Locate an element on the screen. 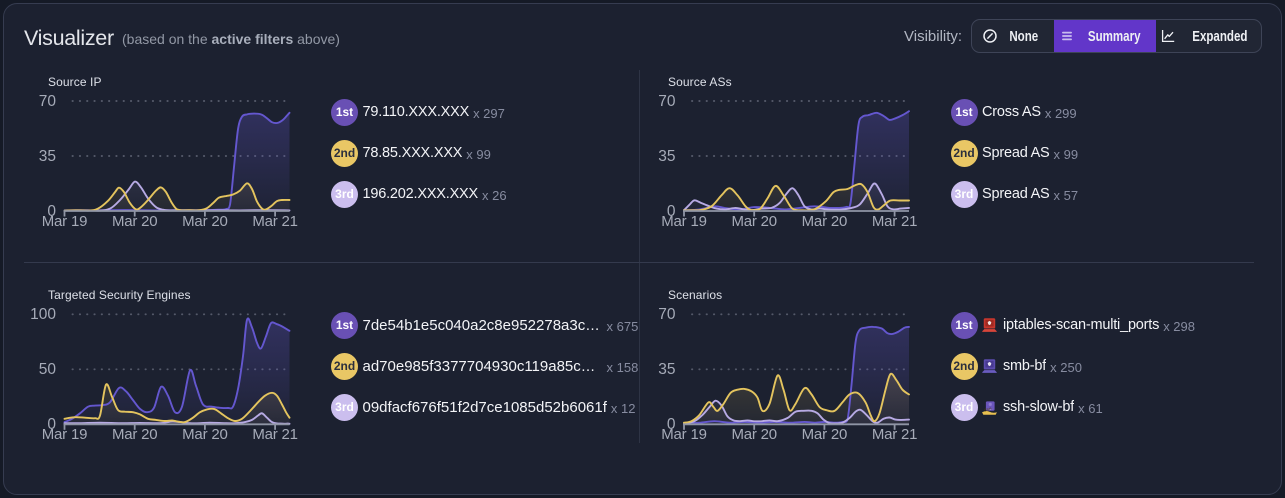  svg-text: SSH is located at coordinates (988, 409).